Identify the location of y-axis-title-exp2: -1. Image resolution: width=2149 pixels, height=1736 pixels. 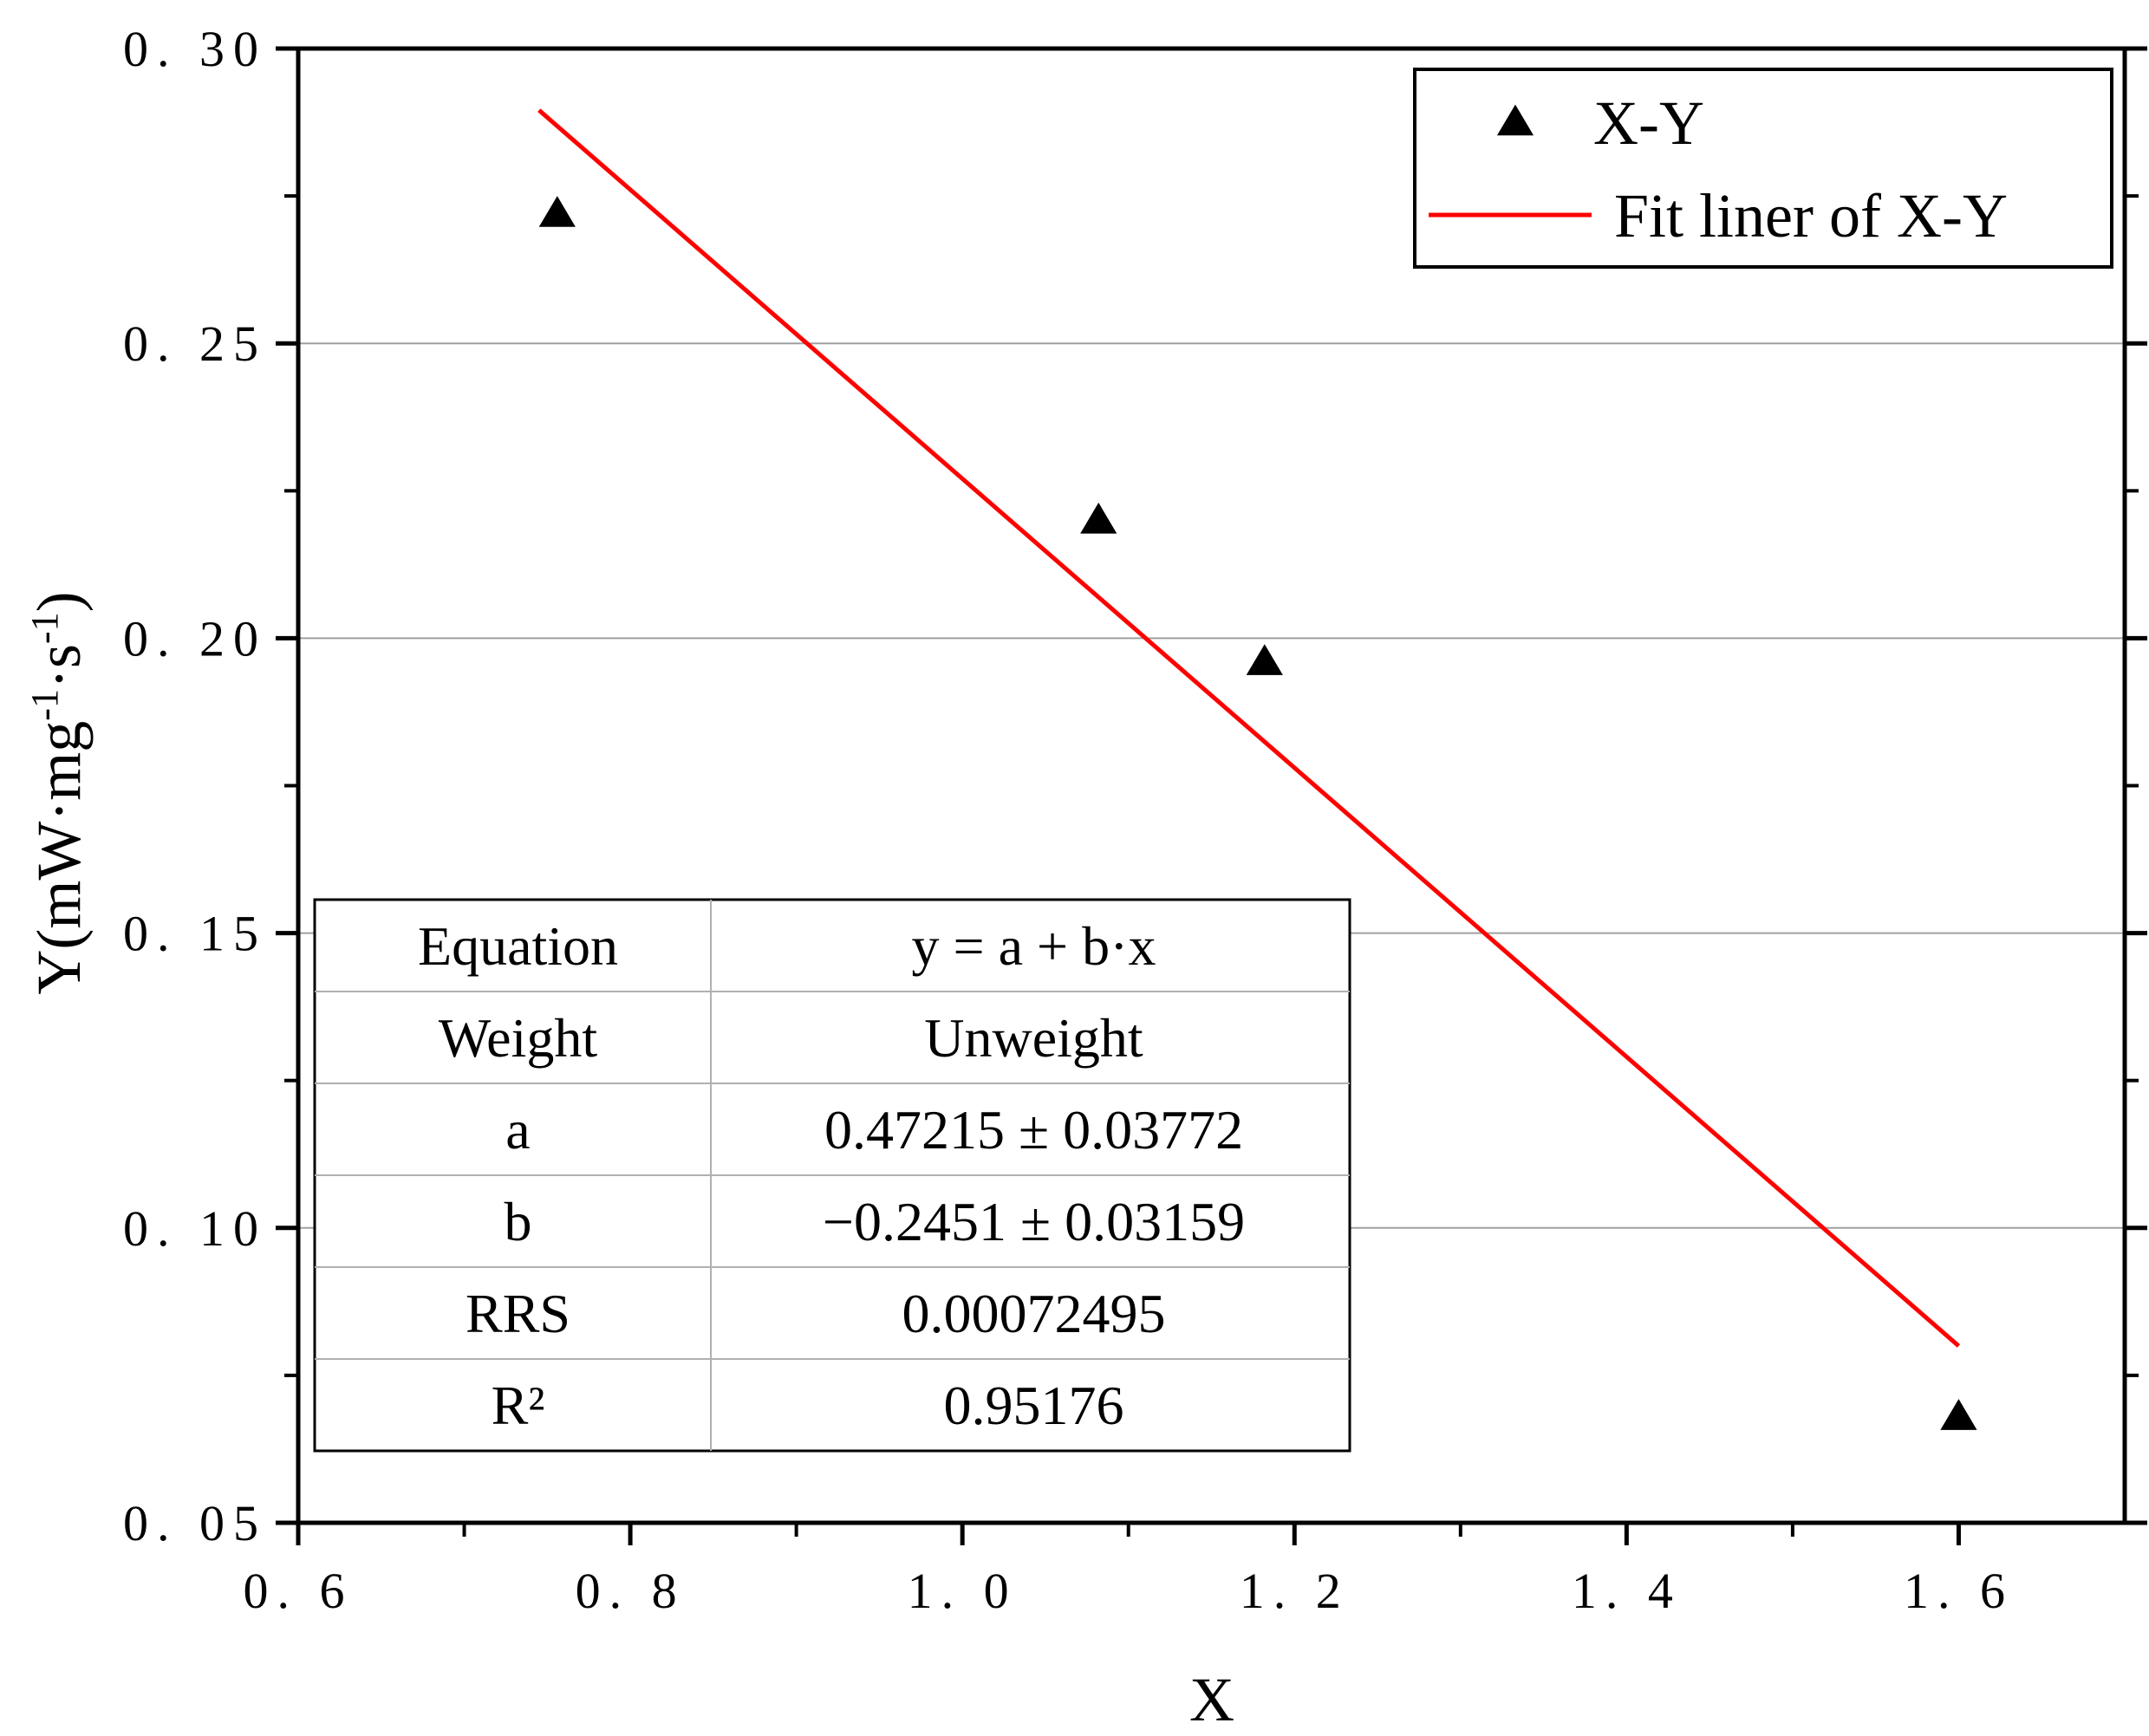
(44, 628).